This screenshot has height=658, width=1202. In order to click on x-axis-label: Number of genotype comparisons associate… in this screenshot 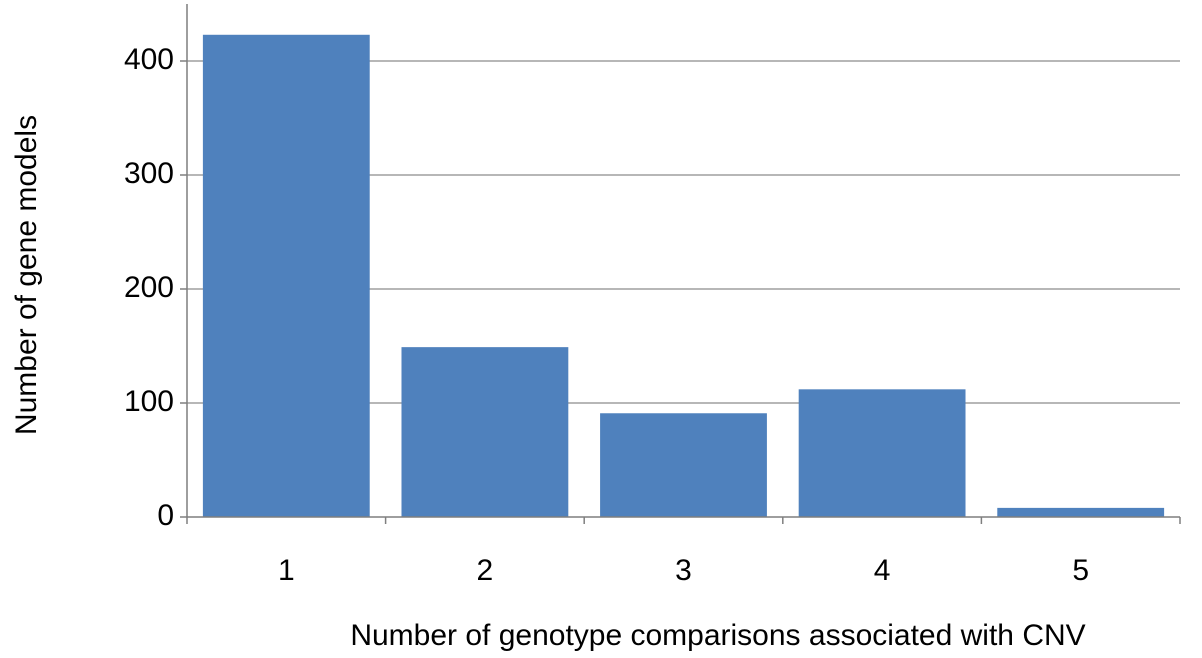, I will do `click(717, 635)`.